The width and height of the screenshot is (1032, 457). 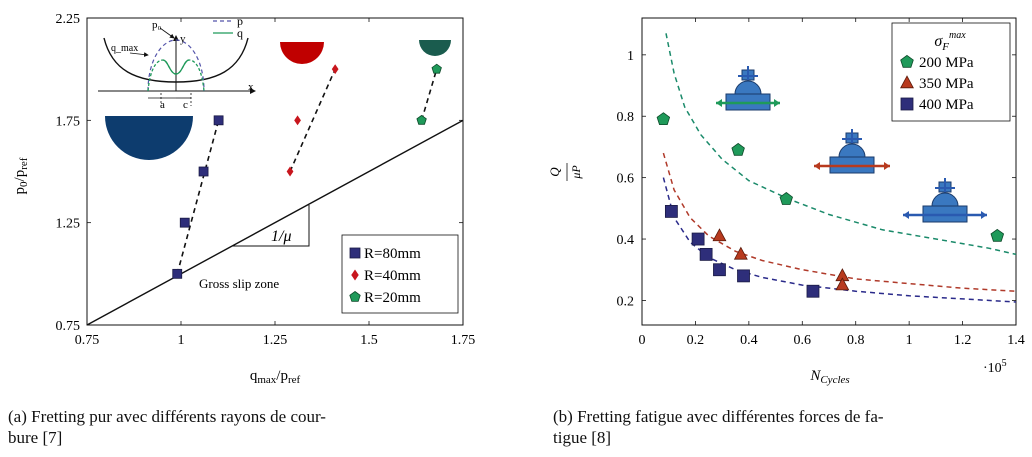 I want to click on legend-b-label-350-mpa: 350 MPa, so click(x=946, y=84).